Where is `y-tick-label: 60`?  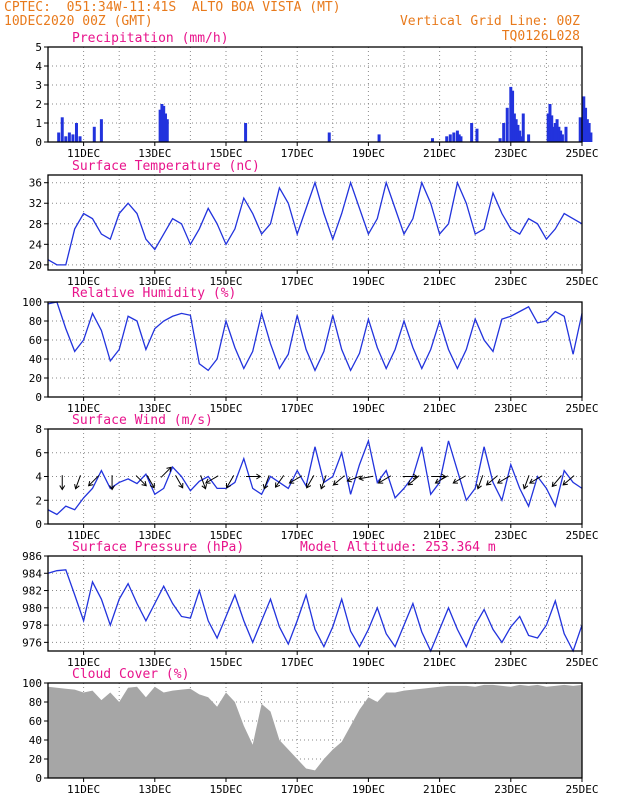 y-tick-label: 60 is located at coordinates (35, 340).